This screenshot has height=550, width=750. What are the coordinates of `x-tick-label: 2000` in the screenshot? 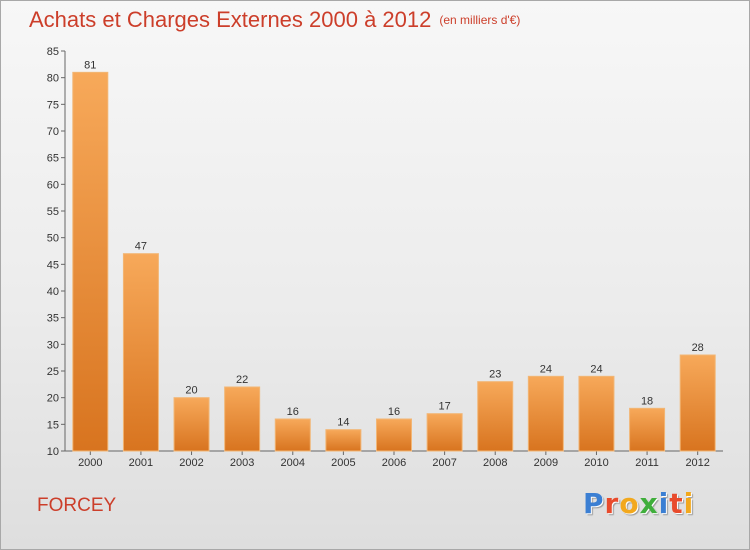 It's located at (90, 463).